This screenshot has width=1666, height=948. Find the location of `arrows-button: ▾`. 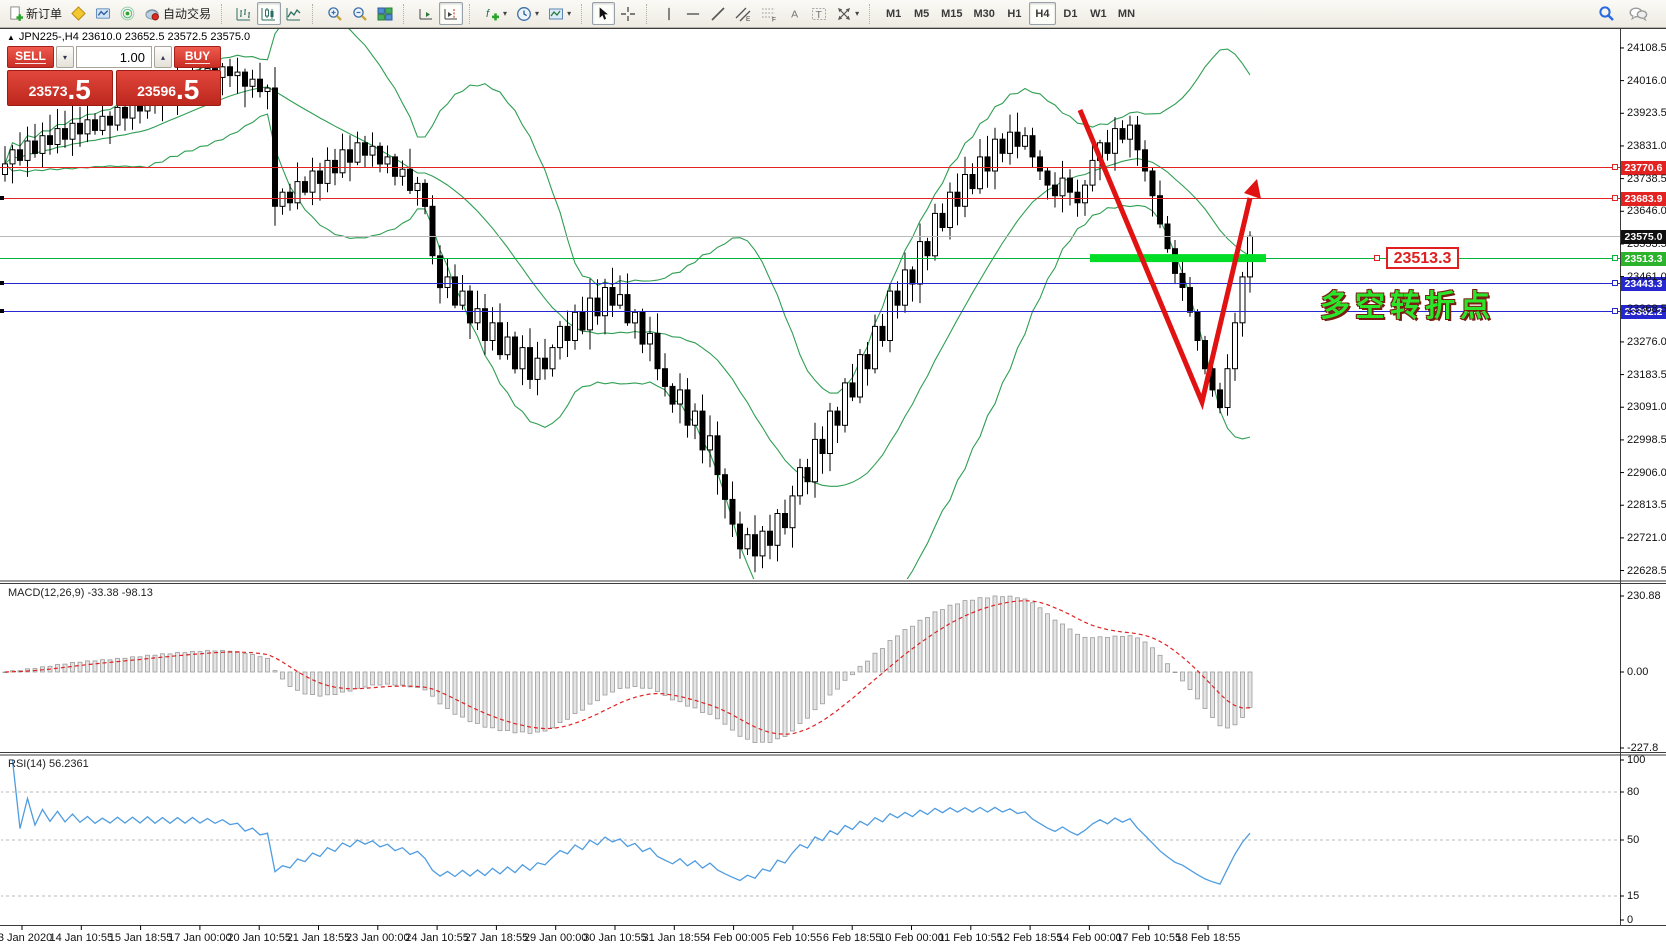

arrows-button: ▾ is located at coordinates (847, 13).